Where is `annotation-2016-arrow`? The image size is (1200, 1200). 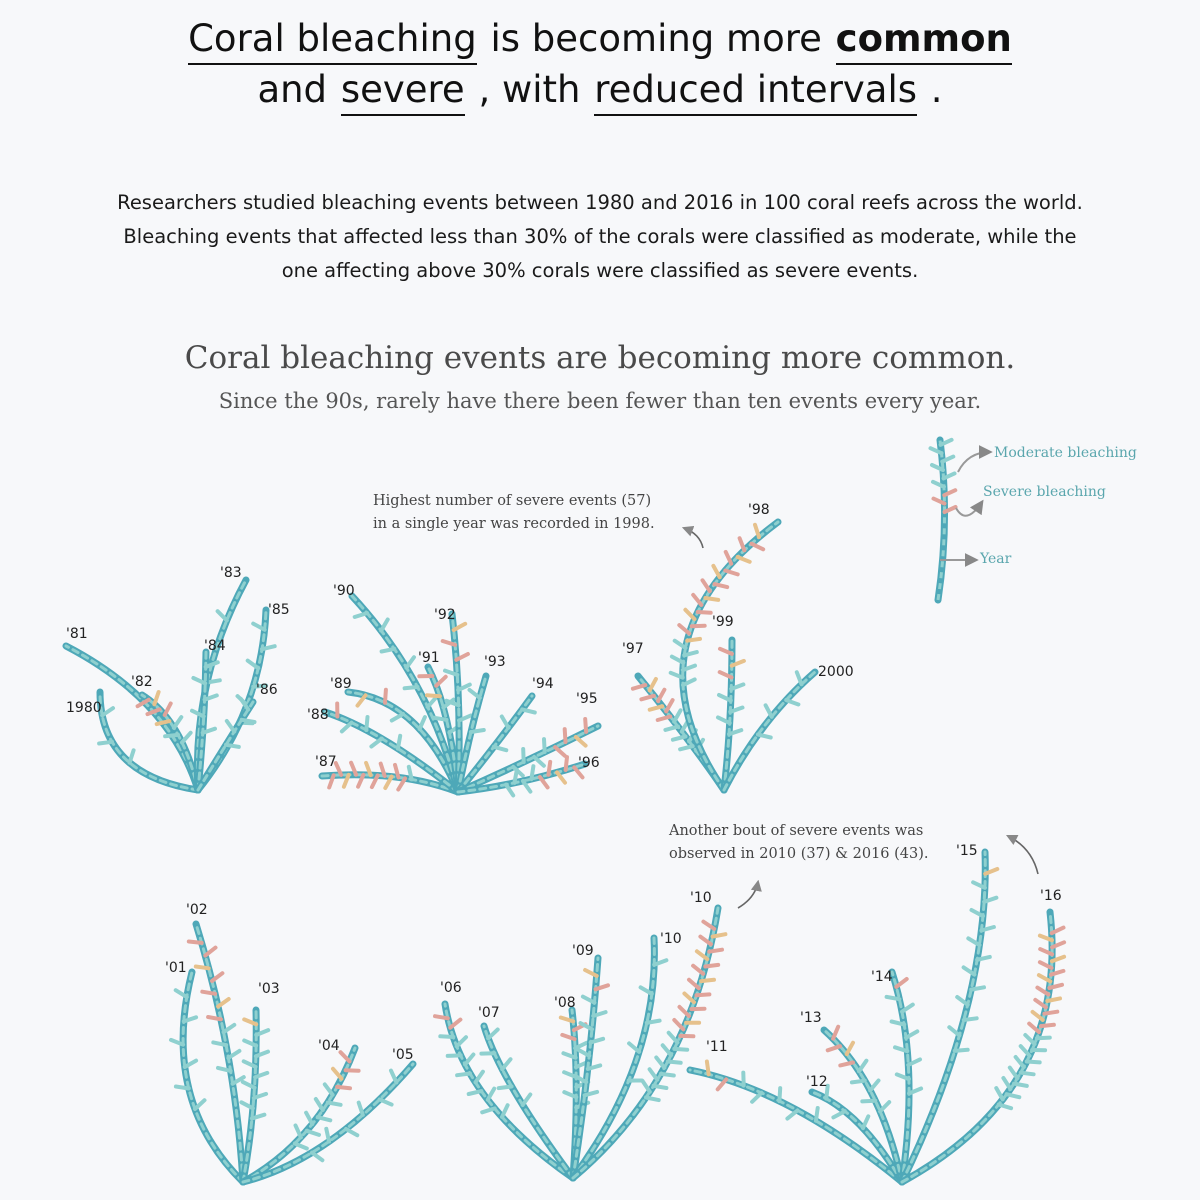 annotation-2016-arrow is located at coordinates (1022, 854).